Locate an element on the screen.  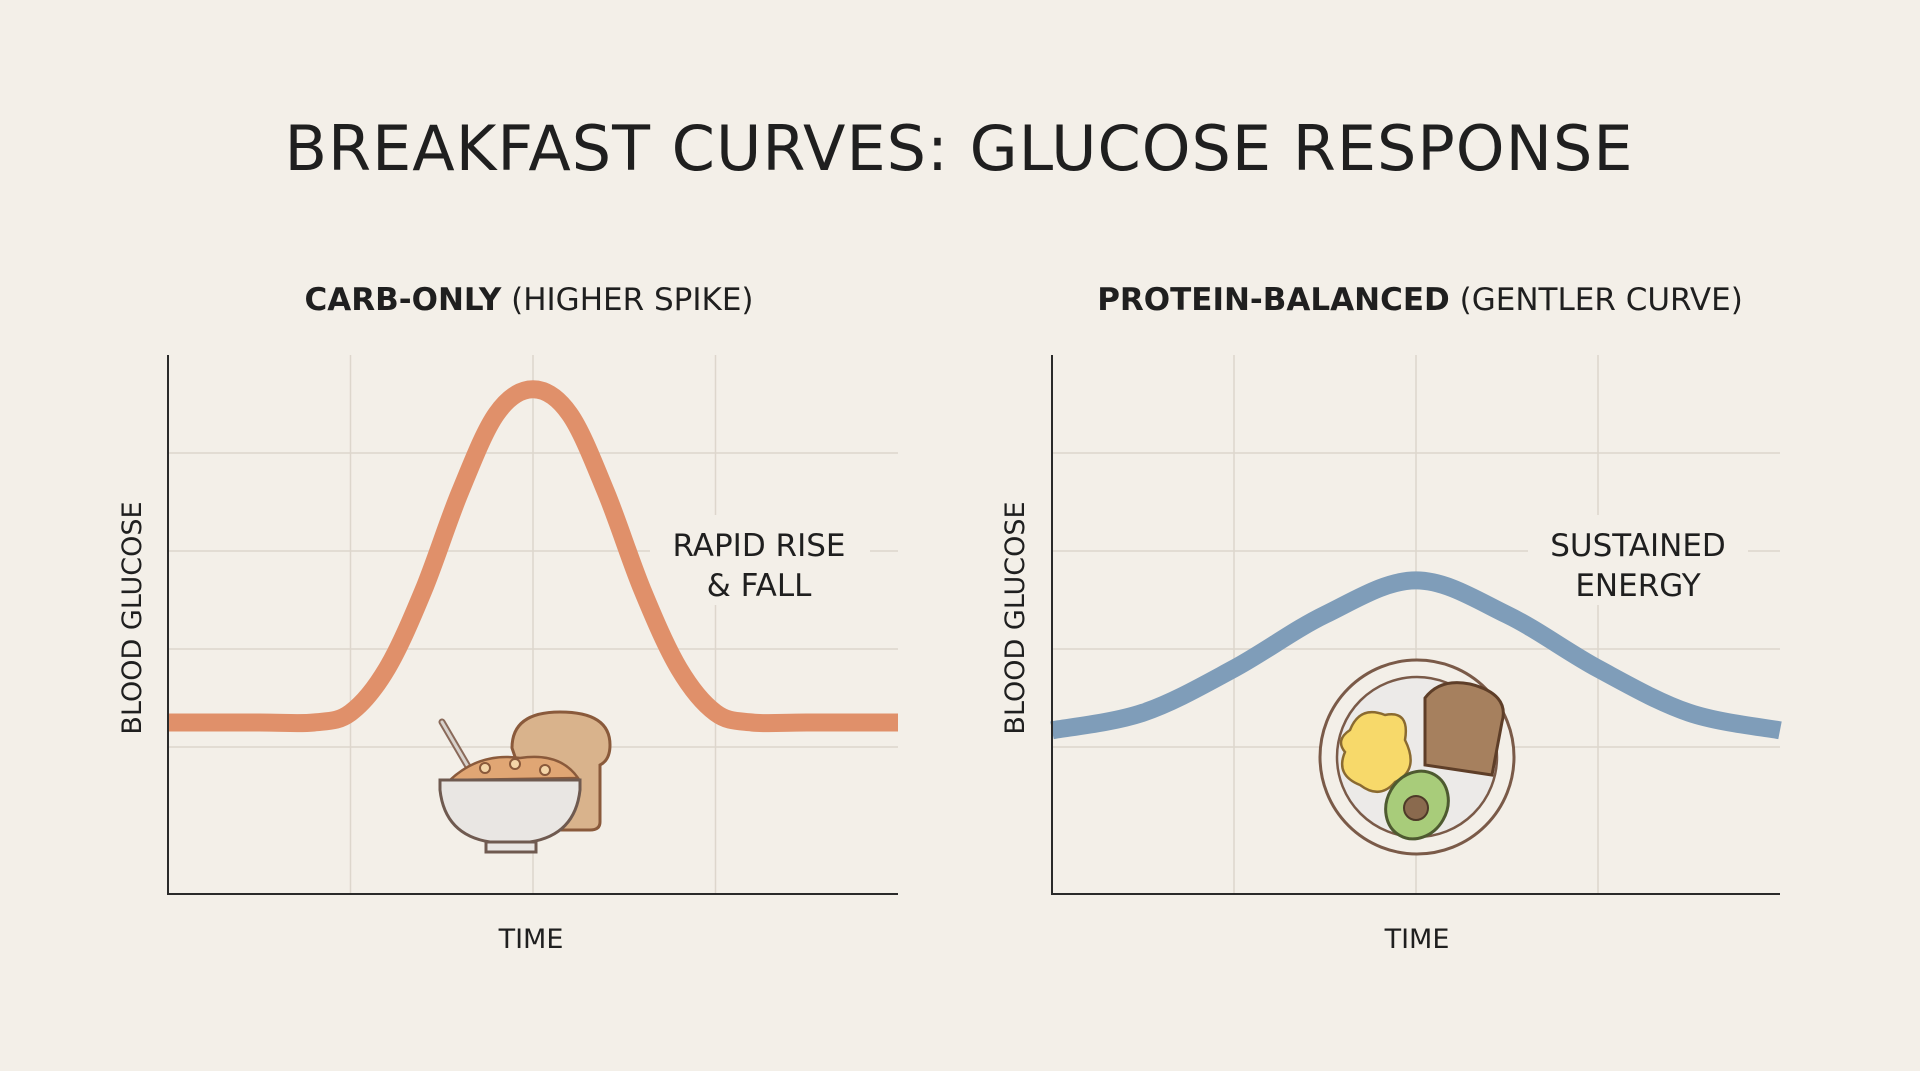
annotation: SUSTAINED ENERGY is located at coordinates (1638, 560).